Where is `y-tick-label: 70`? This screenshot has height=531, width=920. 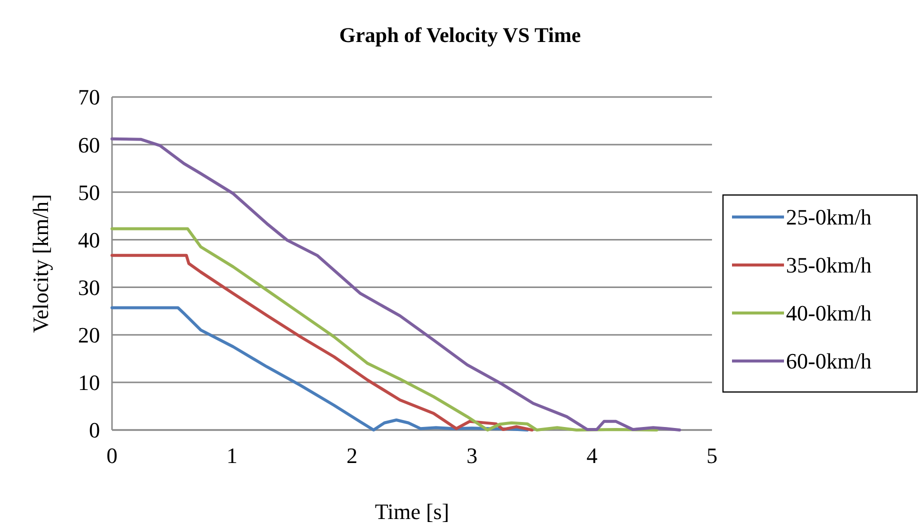 y-tick-label: 70 is located at coordinates (89, 97).